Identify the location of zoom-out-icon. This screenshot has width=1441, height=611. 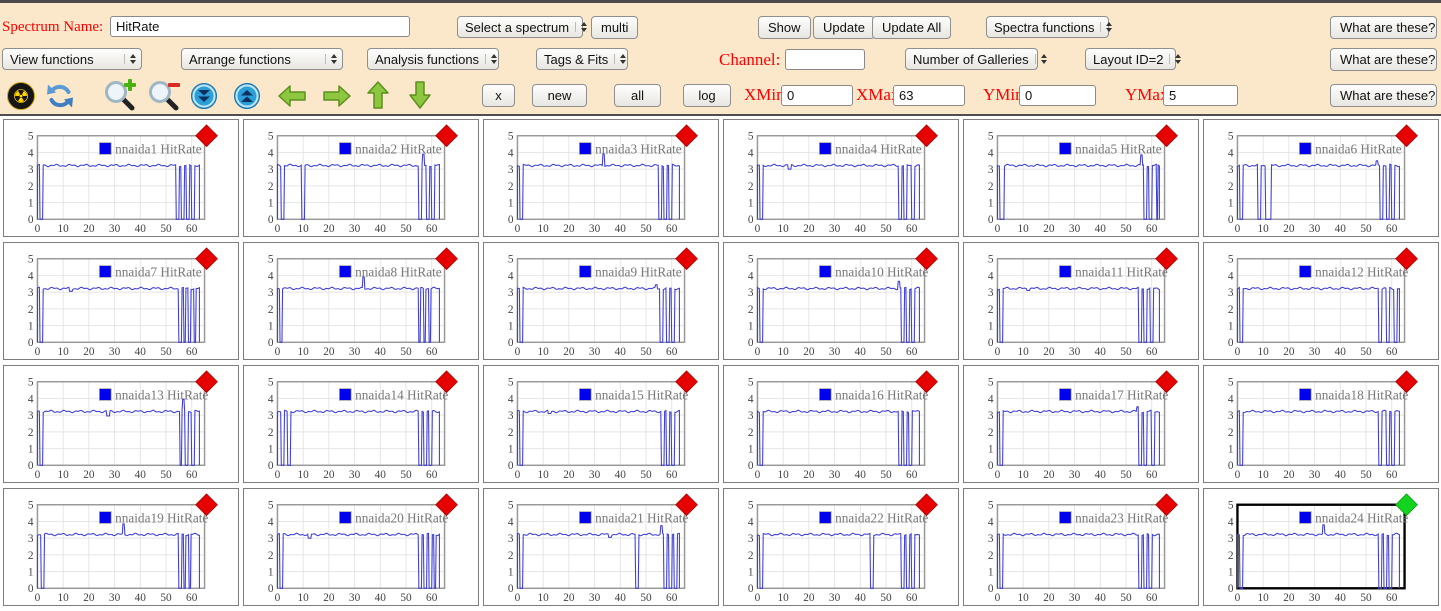
(164, 96).